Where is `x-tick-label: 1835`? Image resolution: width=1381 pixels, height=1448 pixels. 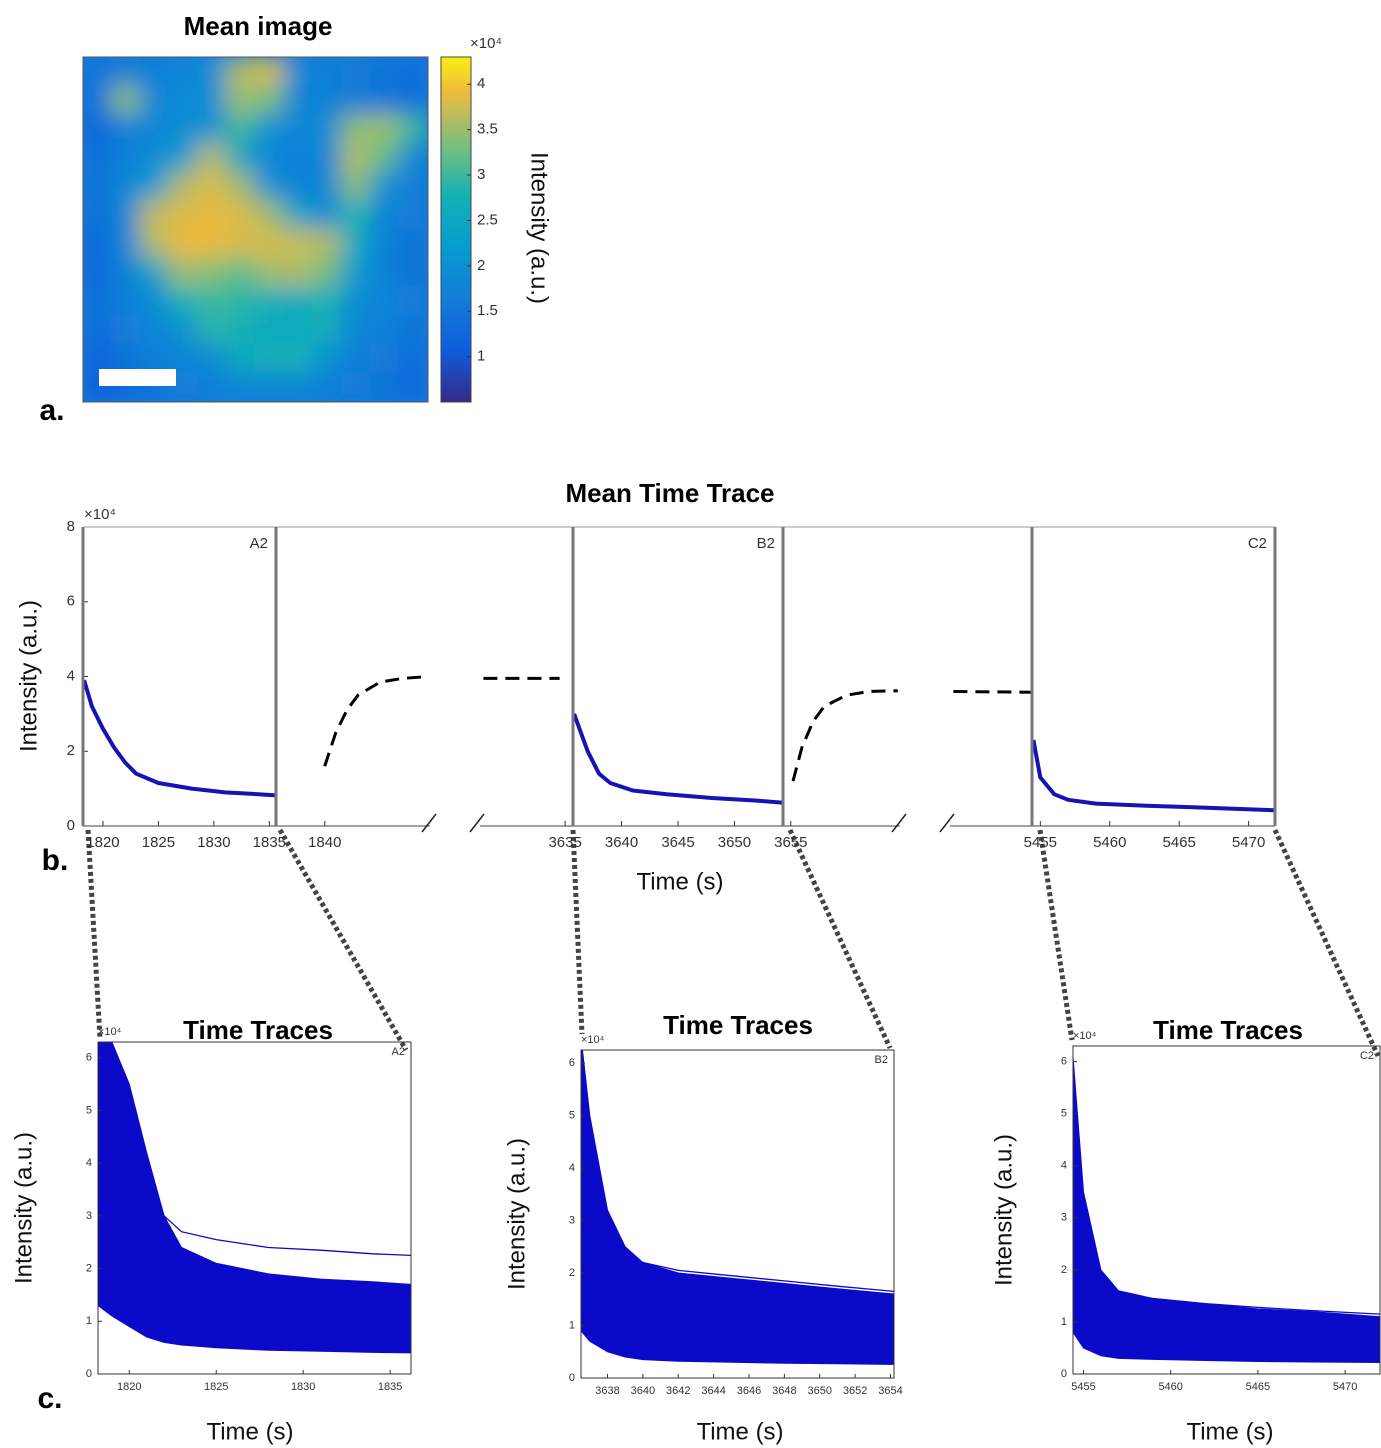 x-tick-label: 1835 is located at coordinates (390, 1387).